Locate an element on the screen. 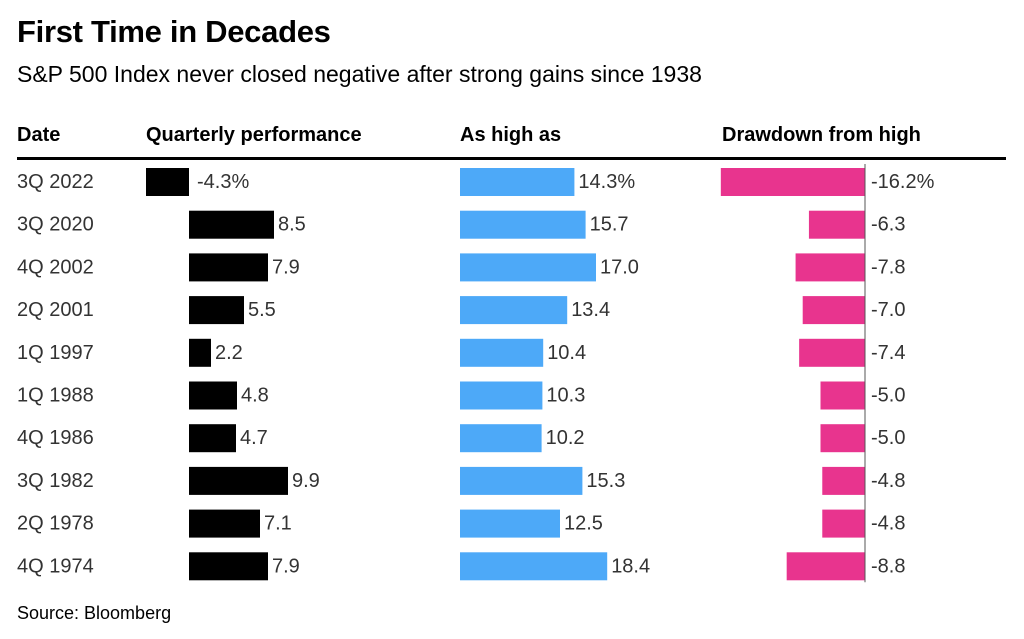 The width and height of the screenshot is (1024, 639). source-note: Source: Bloomberg is located at coordinates (94, 613).